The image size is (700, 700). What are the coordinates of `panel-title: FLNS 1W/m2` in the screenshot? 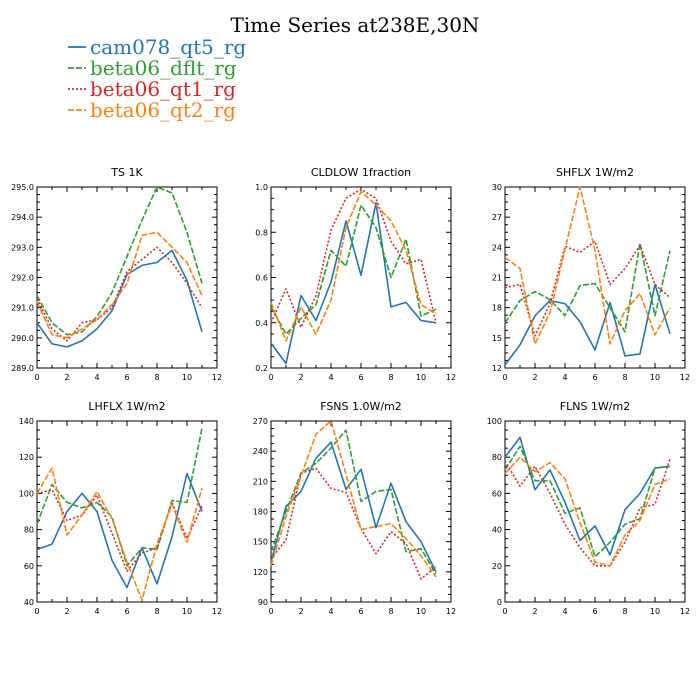 It's located at (595, 406).